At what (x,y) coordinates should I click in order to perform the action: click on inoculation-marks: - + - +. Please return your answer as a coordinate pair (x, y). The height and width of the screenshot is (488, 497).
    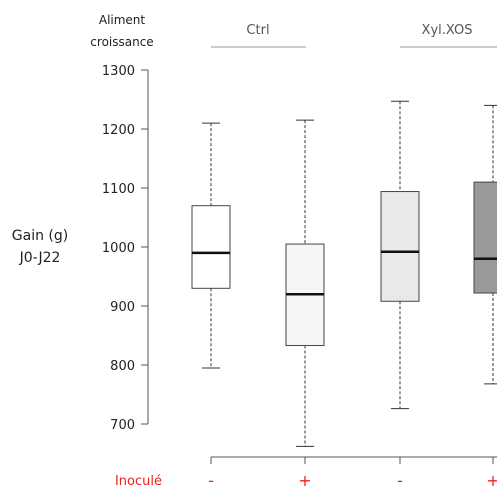
    Looking at the image, I should click on (352, 479).